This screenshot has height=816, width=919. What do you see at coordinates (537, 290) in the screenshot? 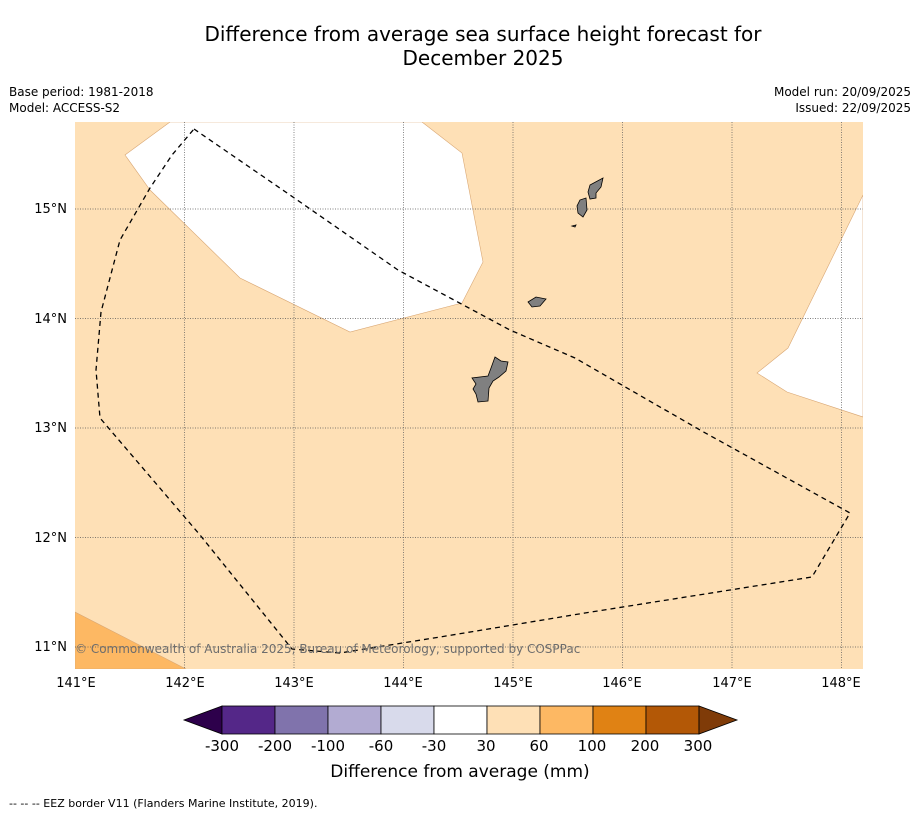
I see `islands` at bounding box center [537, 290].